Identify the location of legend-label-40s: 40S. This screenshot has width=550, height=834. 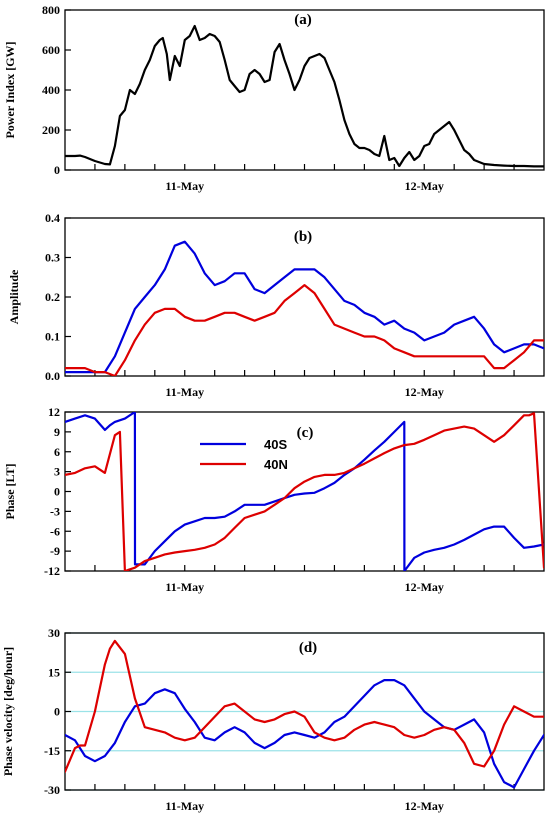
(275, 444).